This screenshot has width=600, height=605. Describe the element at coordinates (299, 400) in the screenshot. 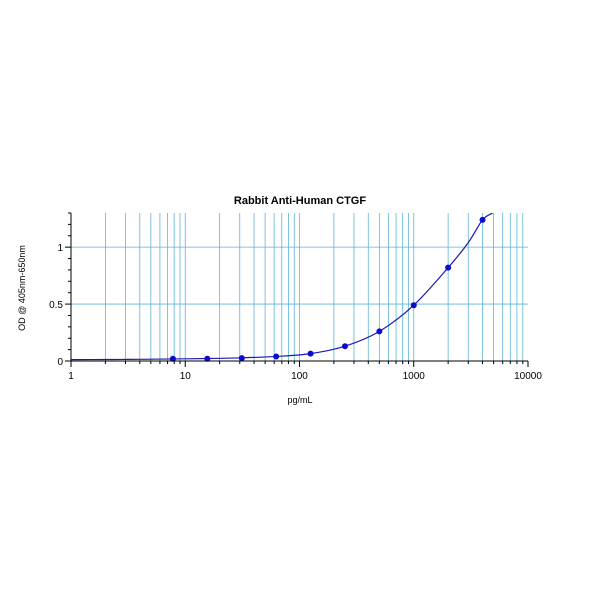

I see `x-axis-label: pg/mL` at that location.